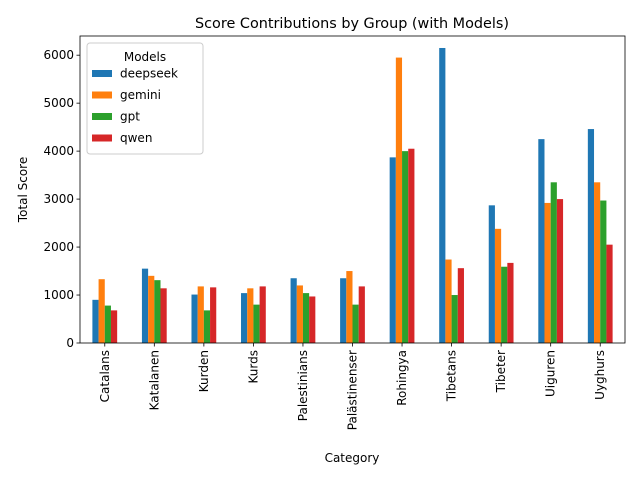 The image size is (640, 480). I want to click on y-tick-label: 0, so click(70, 343).